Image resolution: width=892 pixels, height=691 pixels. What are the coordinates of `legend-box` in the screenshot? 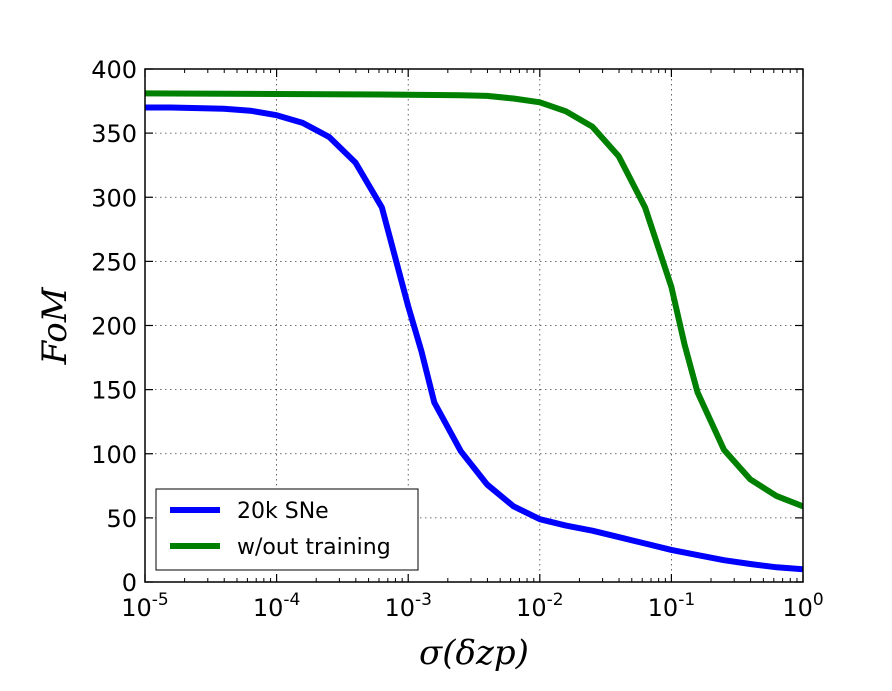 It's located at (287, 529).